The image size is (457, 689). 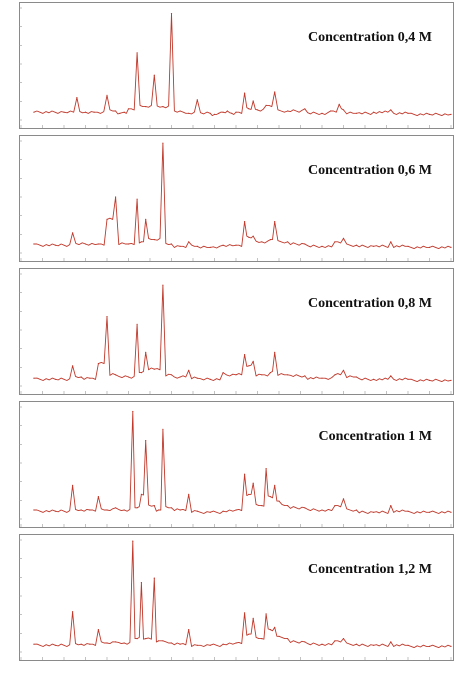 What do you see at coordinates (369, 37) in the screenshot?
I see `chart-title-1: Concentration 0,4 M` at bounding box center [369, 37].